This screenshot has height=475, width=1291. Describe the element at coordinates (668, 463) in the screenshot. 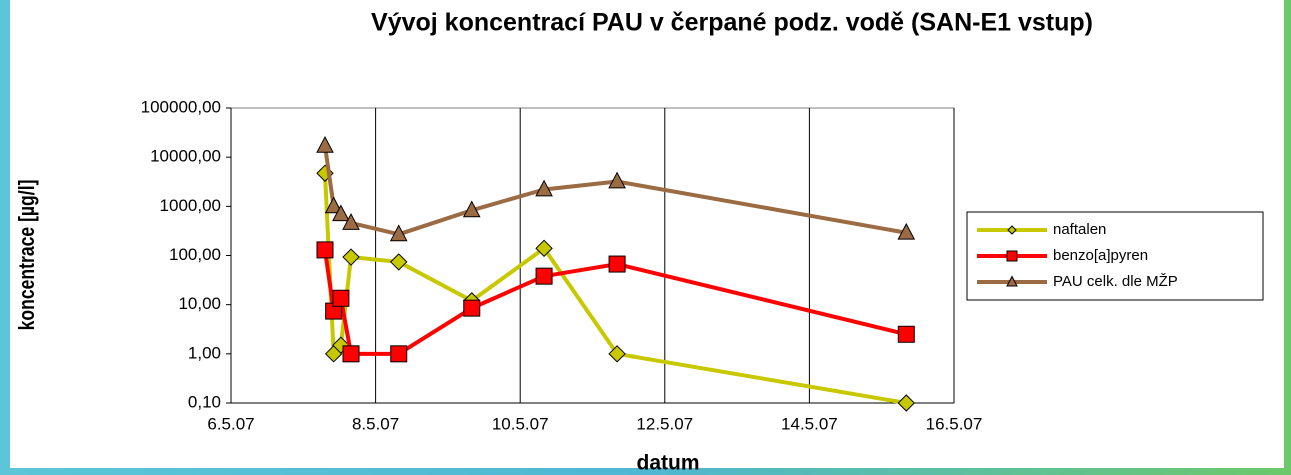

I see `x-axis-title: datum` at that location.